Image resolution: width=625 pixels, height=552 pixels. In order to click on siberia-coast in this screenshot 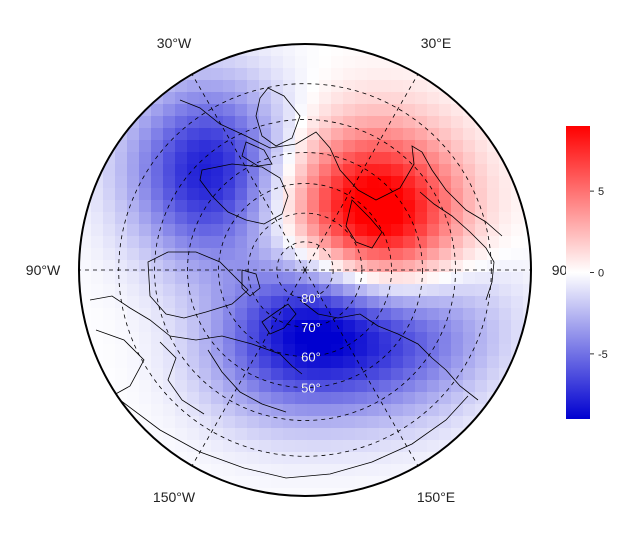, I will do `click(389, 350)`.